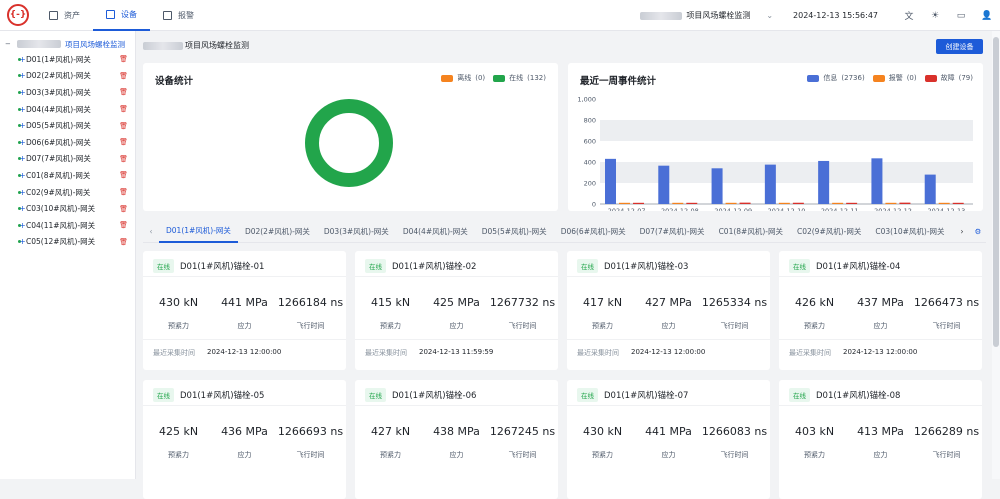 This screenshot has height=499, width=1000. What do you see at coordinates (894, 78) in the screenshot?
I see `legend-alarm: 报警 (0)` at bounding box center [894, 78].